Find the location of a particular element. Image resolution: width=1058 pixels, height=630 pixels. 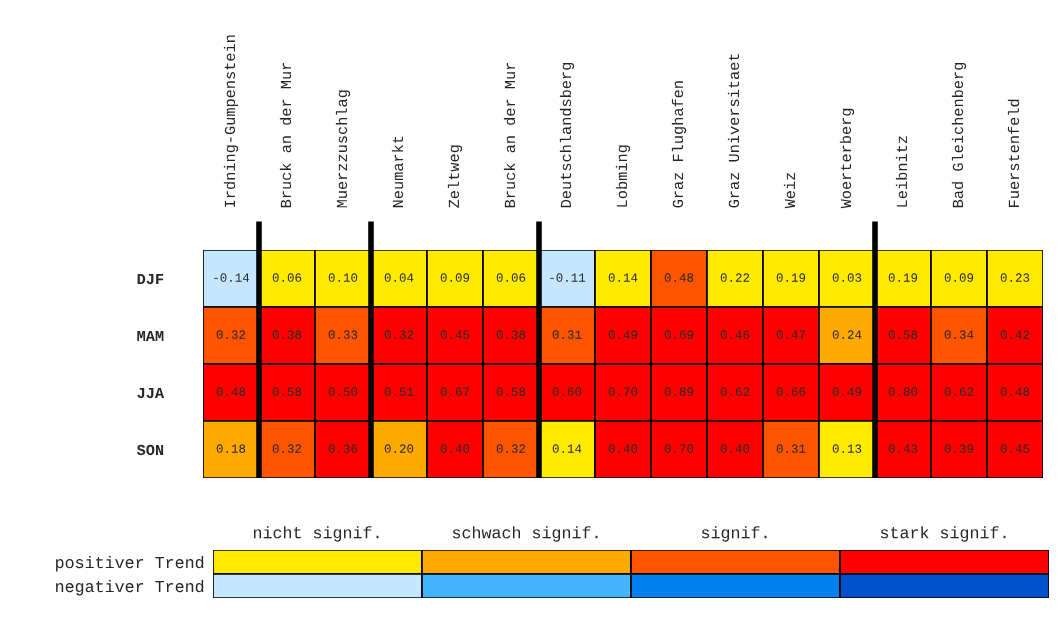

y-tick-label: JJA is located at coordinates (151, 393).